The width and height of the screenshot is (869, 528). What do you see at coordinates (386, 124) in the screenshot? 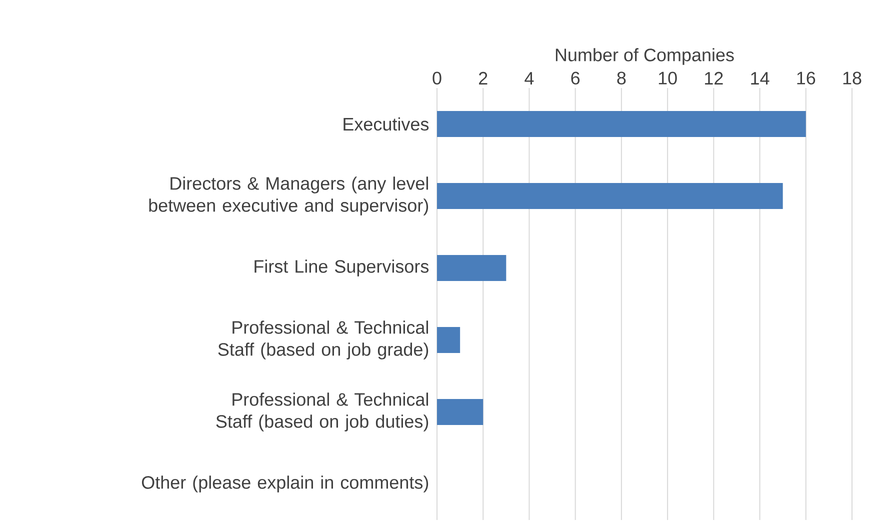
I see `y-tick-label: Executives` at bounding box center [386, 124].